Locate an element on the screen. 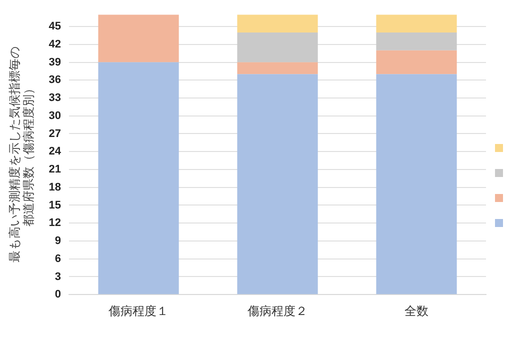 This screenshot has width=508, height=339. y-tick-label: 18 is located at coordinates (55, 187).